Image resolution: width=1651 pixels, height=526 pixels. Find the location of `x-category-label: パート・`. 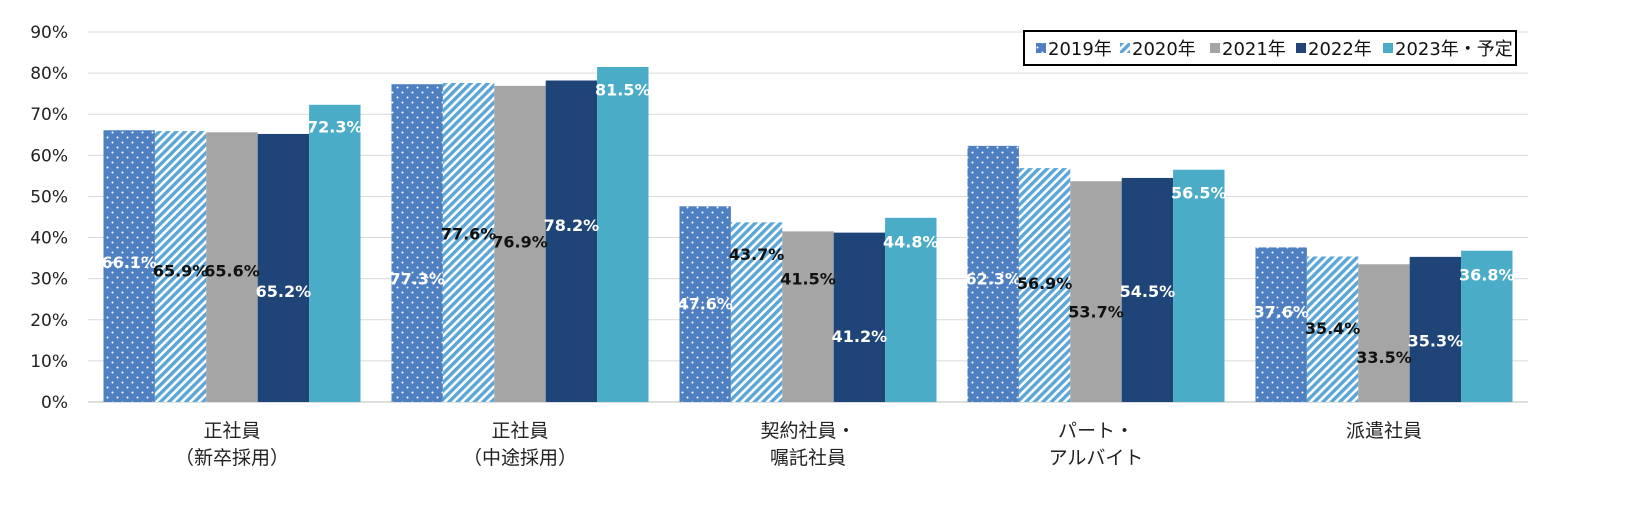

x-category-label: パート・ is located at coordinates (1096, 431).